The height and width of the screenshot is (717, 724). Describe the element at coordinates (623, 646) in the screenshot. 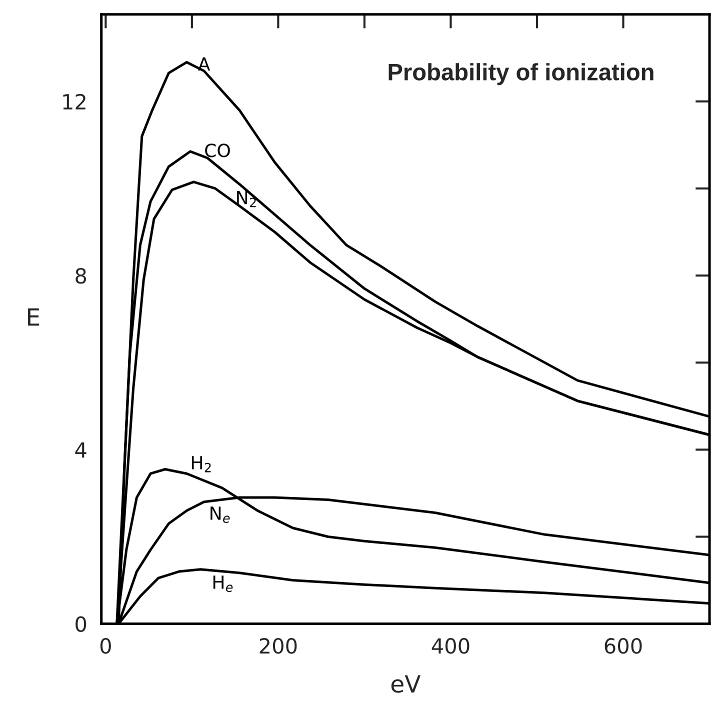

I see `x-tick-label: 600` at that location.